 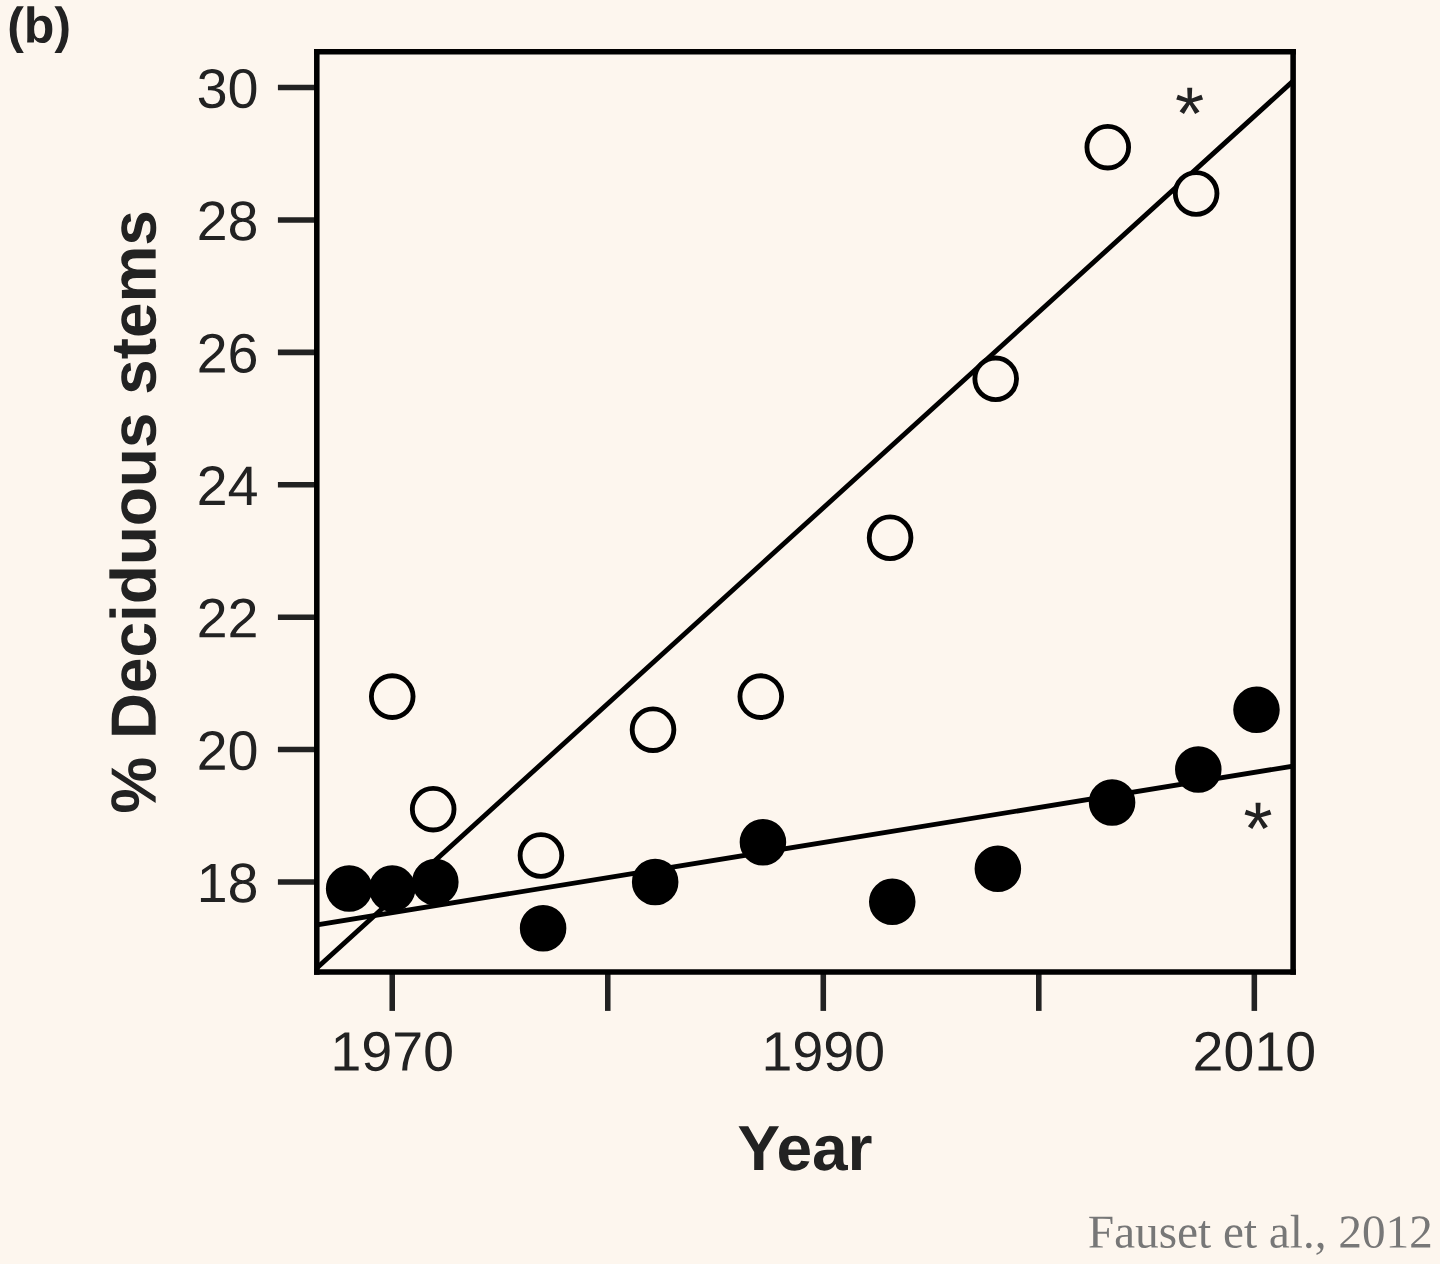 What do you see at coordinates (1254, 1051) in the screenshot?
I see `x-tick-label: 2010` at bounding box center [1254, 1051].